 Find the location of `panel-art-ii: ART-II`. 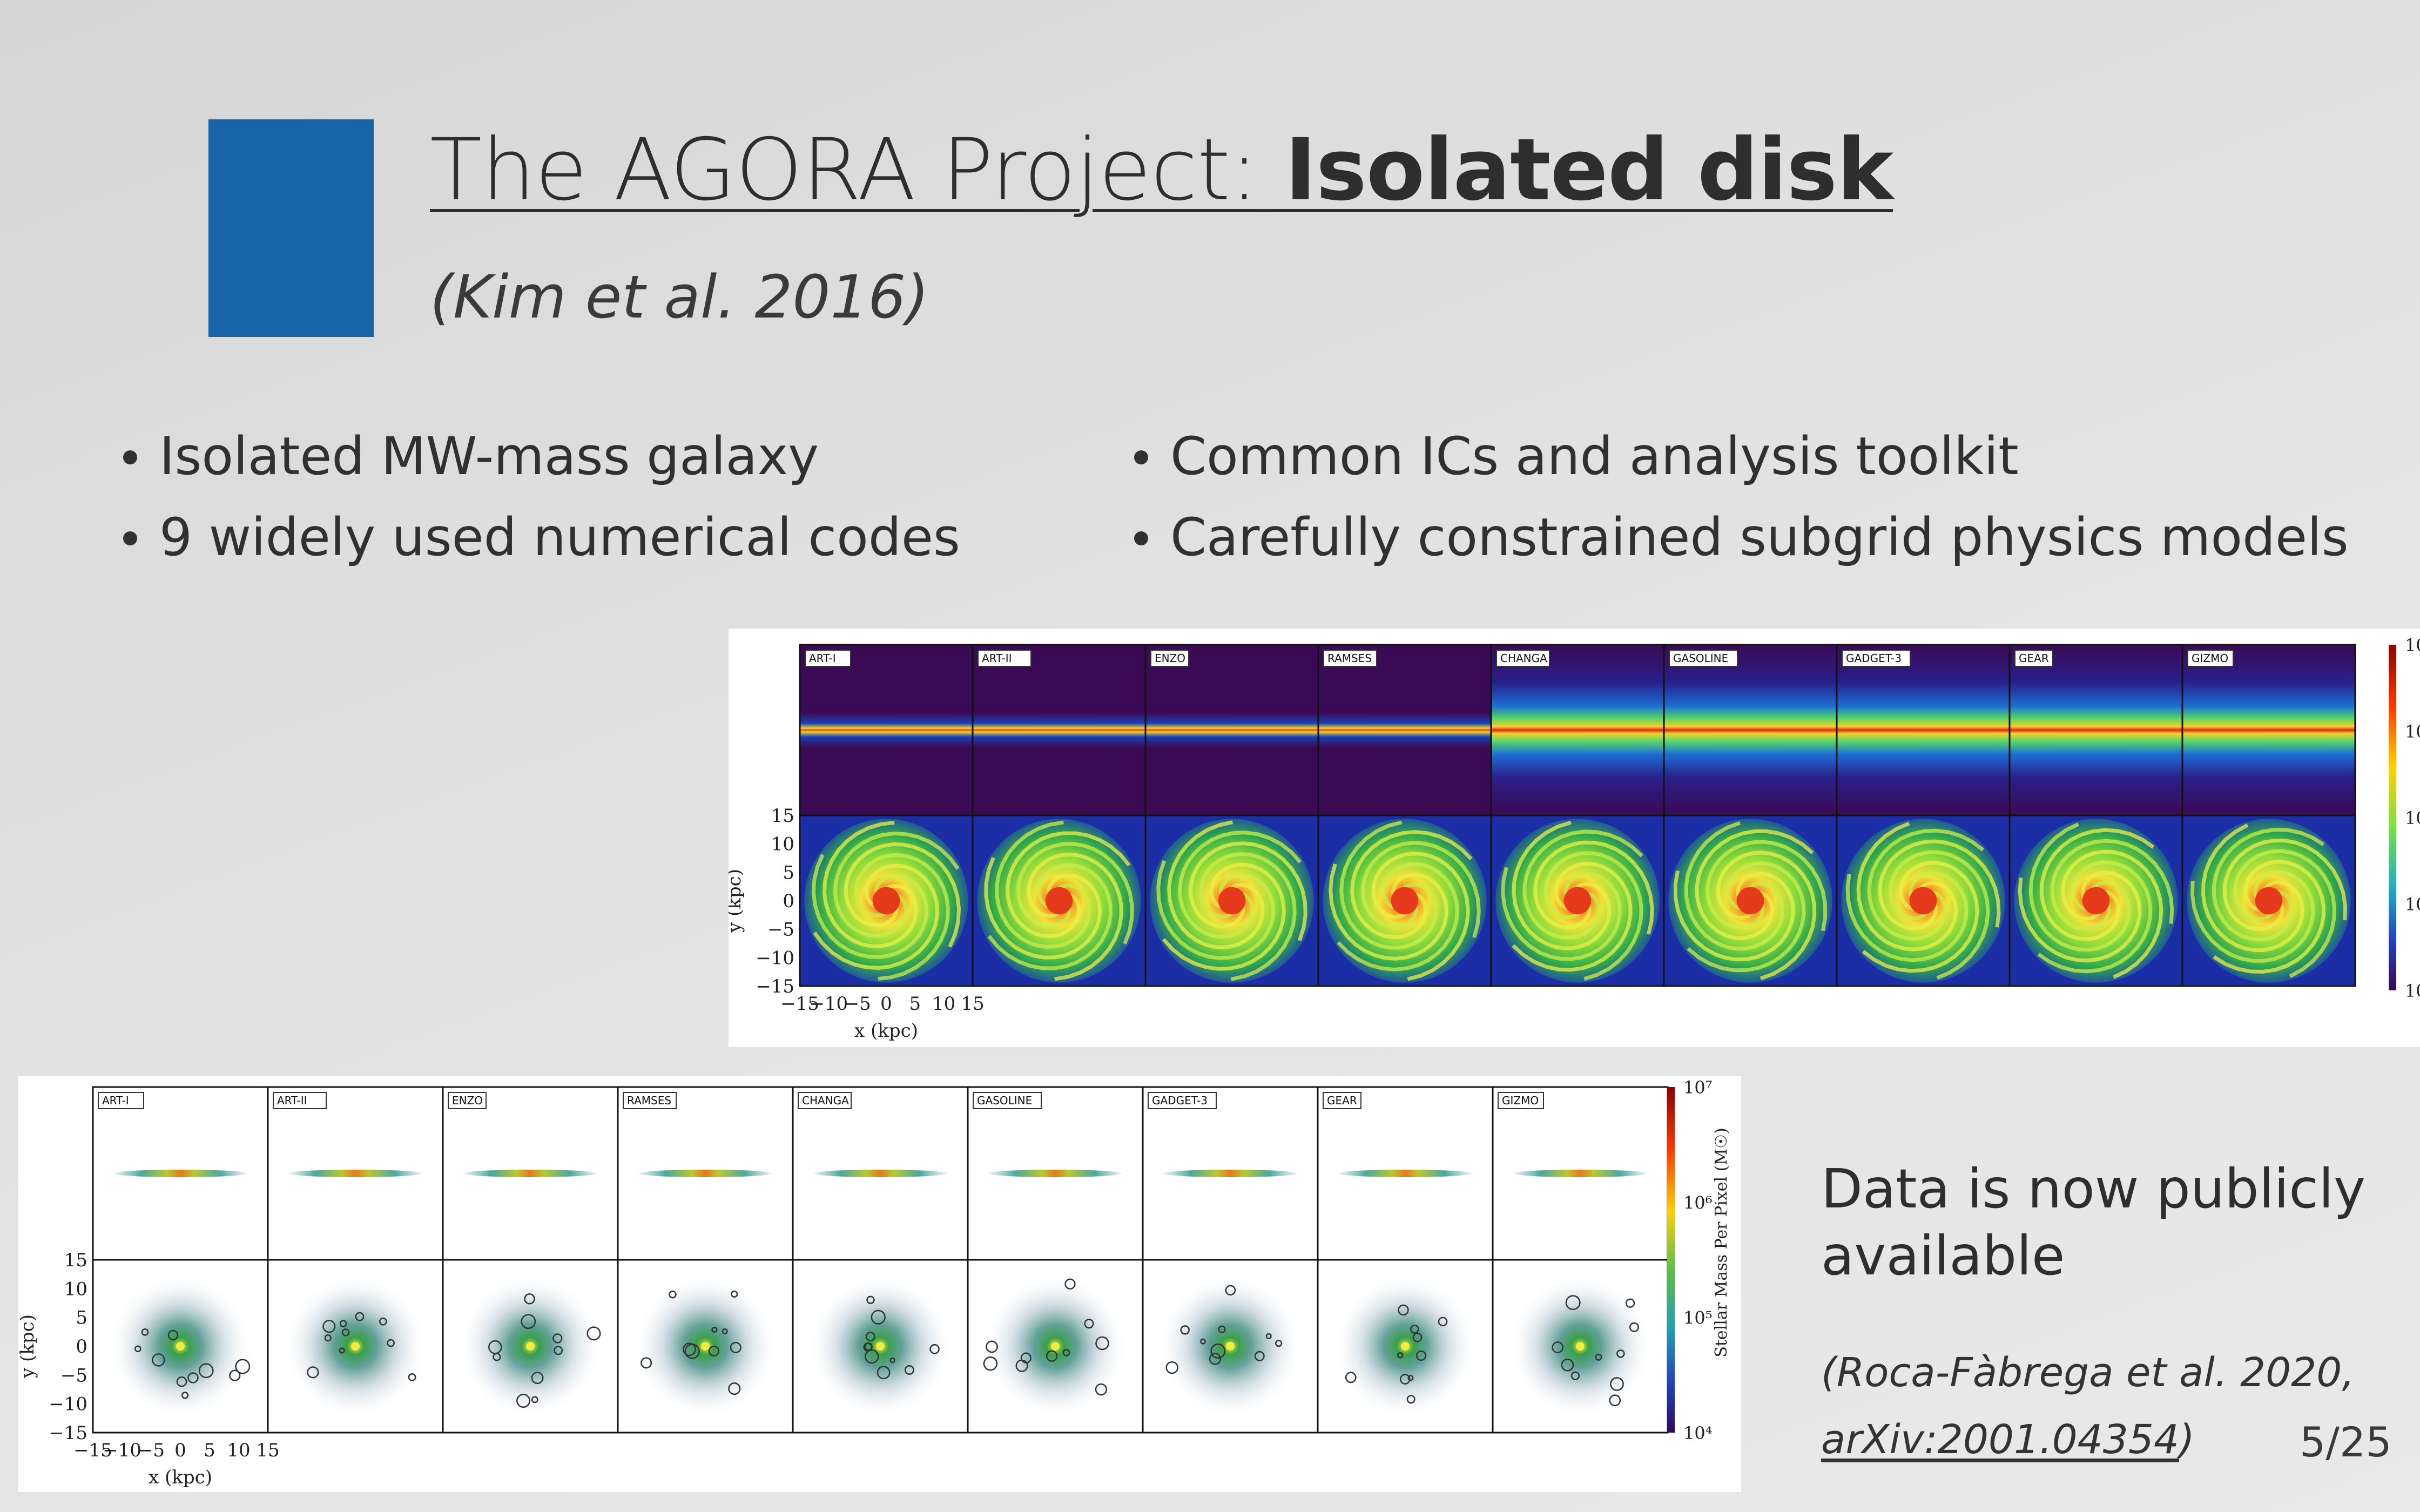

panel-art-ii: ART-II is located at coordinates (1059, 816).